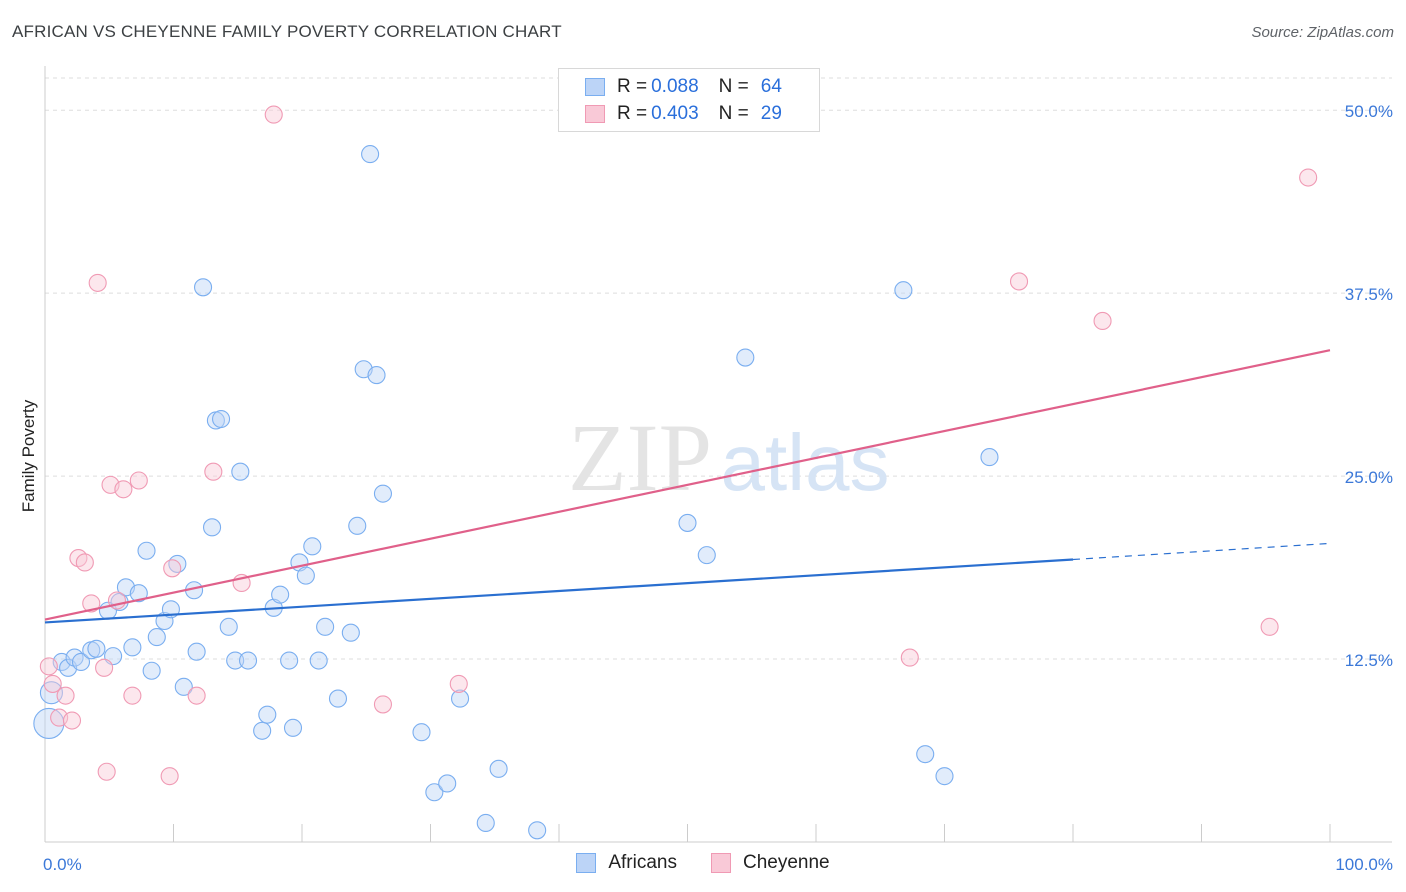 This screenshot has width=1406, height=892. What do you see at coordinates (771, 113) in the screenshot?
I see `legend-n-value: 29` at bounding box center [771, 113].